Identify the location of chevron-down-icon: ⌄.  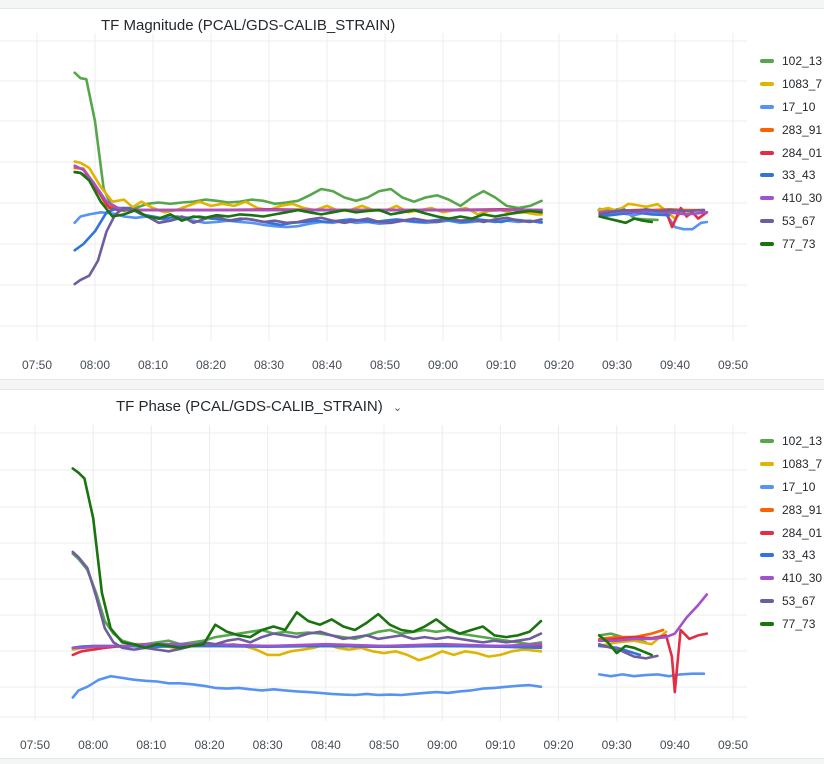
(397, 408).